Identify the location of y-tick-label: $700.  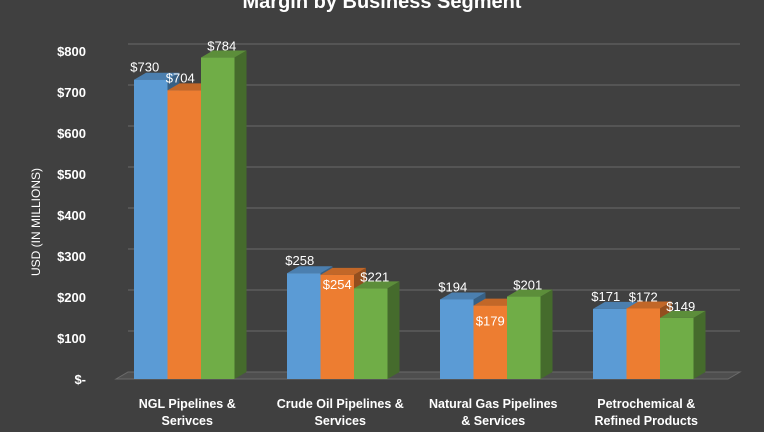
(71, 92).